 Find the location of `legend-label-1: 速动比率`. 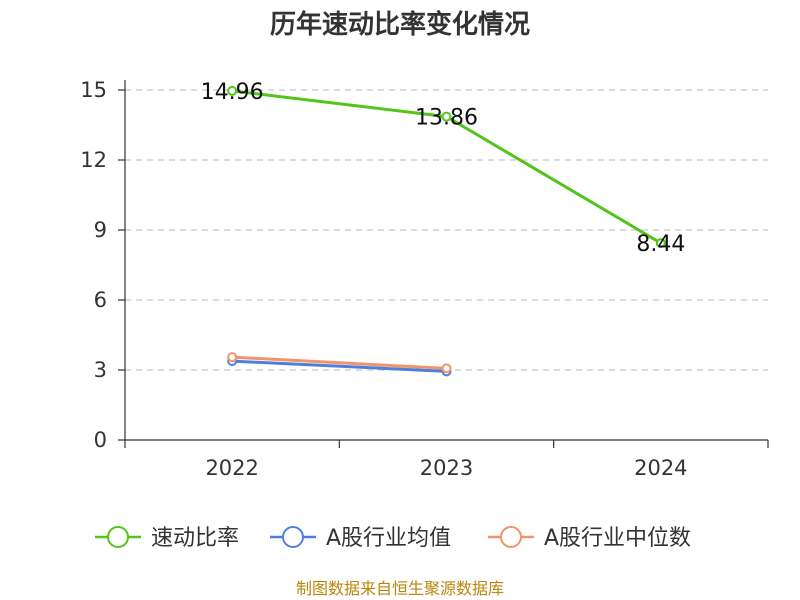

legend-label-1: 速动比率 is located at coordinates (195, 538).